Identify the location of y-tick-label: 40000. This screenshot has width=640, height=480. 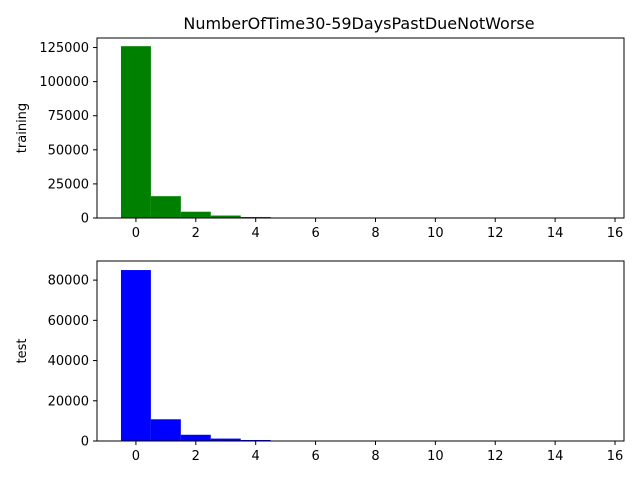
(68, 361).